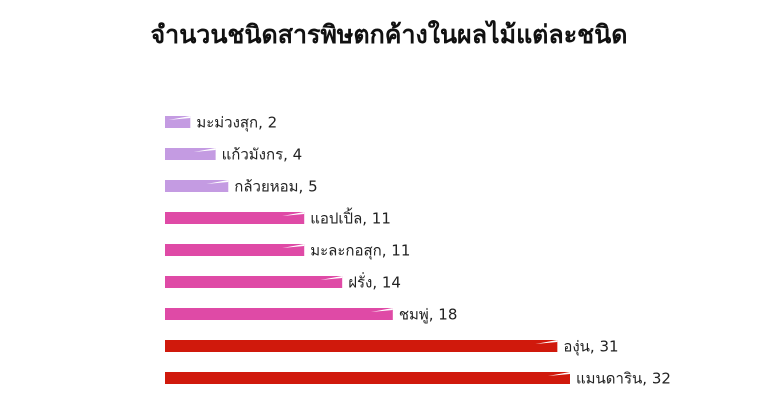 This screenshot has width=778, height=400. What do you see at coordinates (236, 123) in the screenshot?
I see `value-label: มะม่วงสุก, 2` at bounding box center [236, 123].